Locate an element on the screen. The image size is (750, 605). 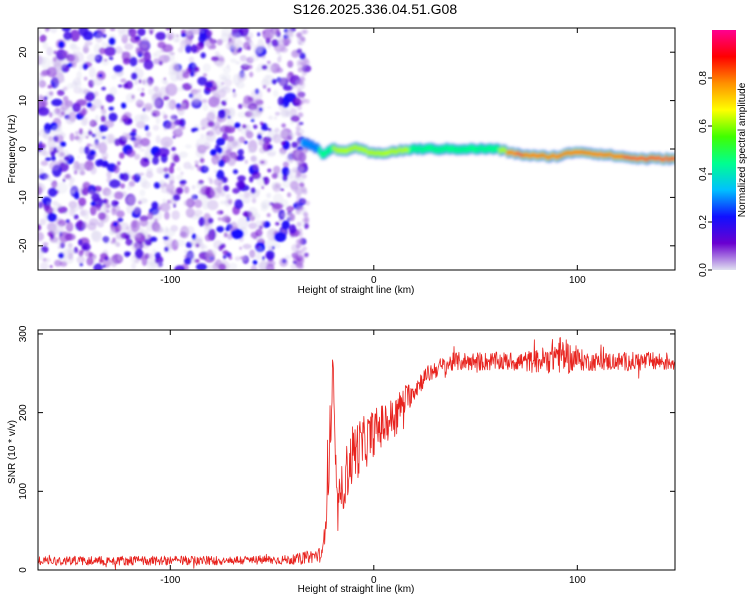
spectrogram-x-tick-label: 100 is located at coordinates (577, 280).